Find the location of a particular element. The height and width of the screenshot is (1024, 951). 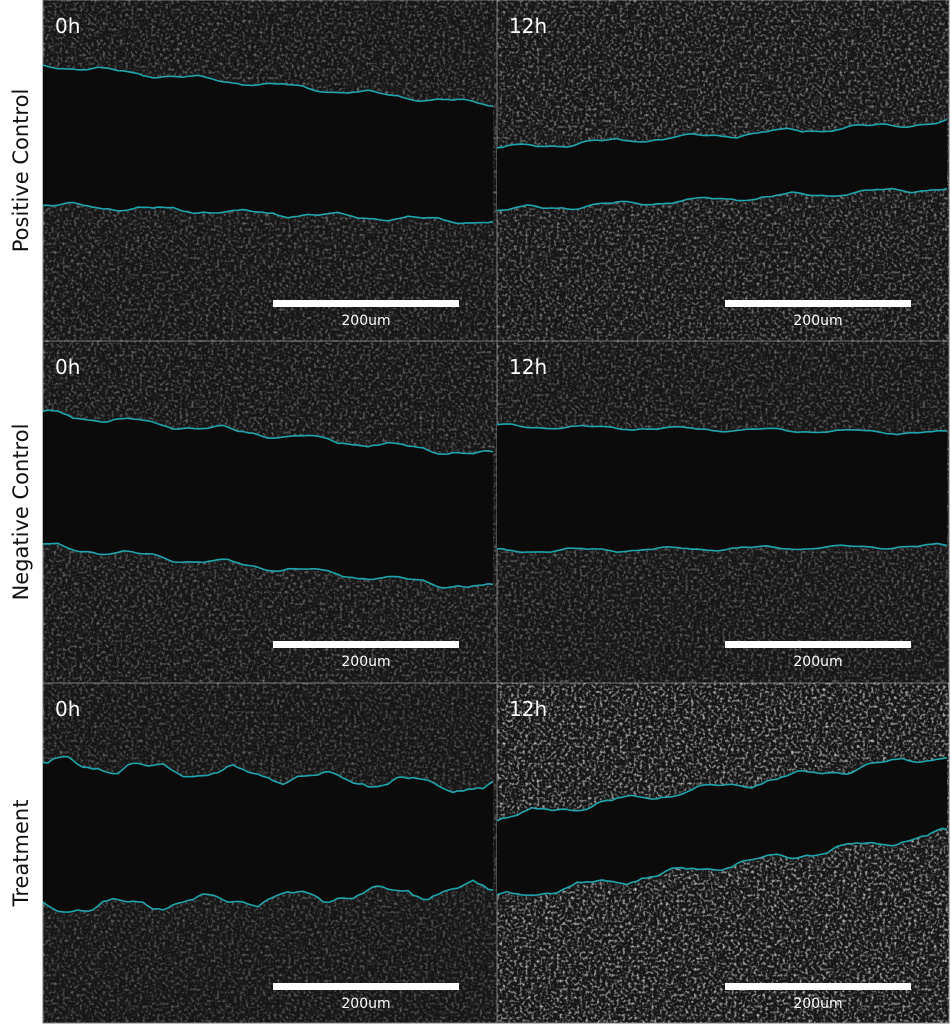

row-label: Positive Control is located at coordinates (21, 171).